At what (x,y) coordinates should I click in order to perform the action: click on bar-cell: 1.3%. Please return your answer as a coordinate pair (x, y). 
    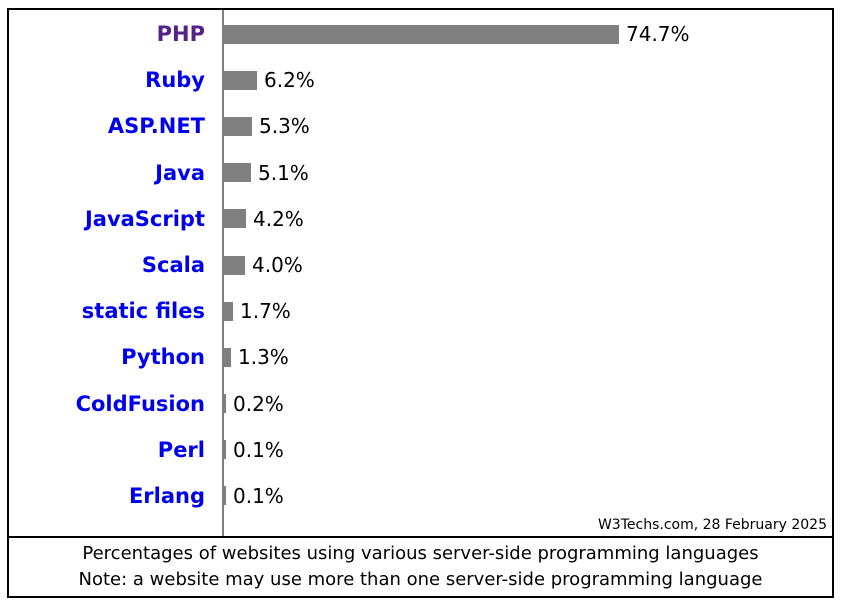
    Looking at the image, I should click on (256, 357).